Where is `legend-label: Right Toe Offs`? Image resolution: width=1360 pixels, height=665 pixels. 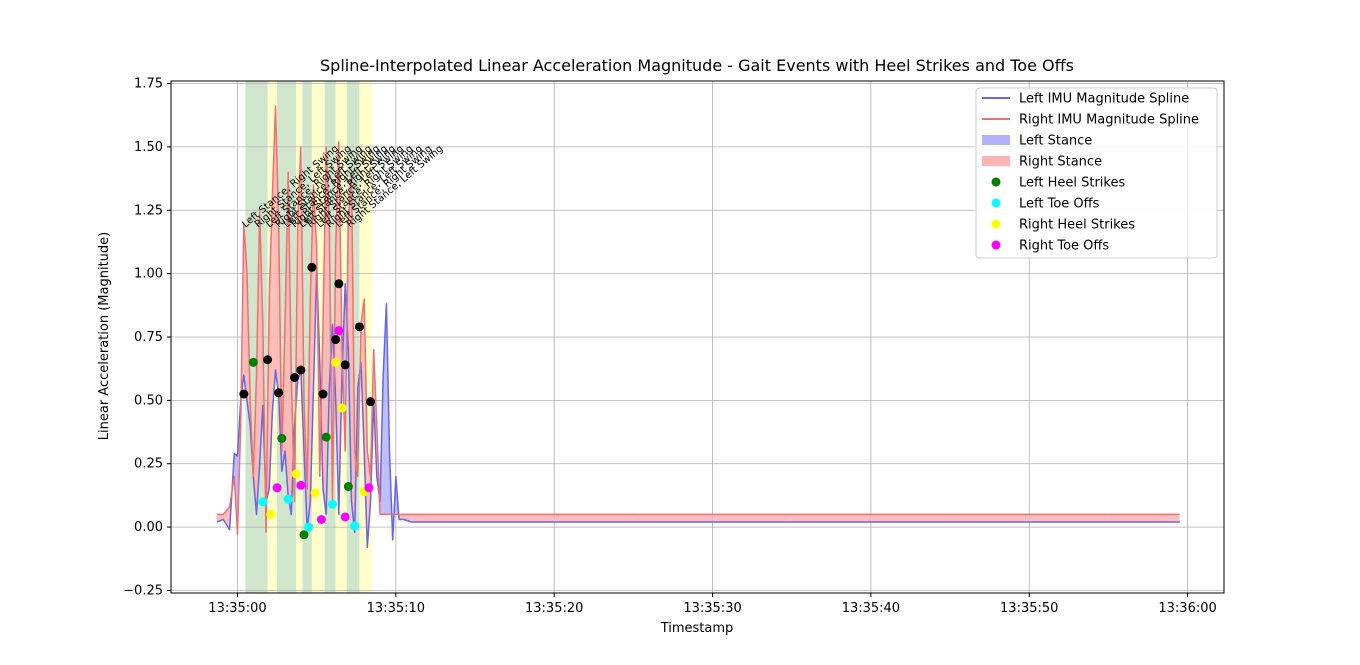
legend-label: Right Toe Offs is located at coordinates (1064, 246).